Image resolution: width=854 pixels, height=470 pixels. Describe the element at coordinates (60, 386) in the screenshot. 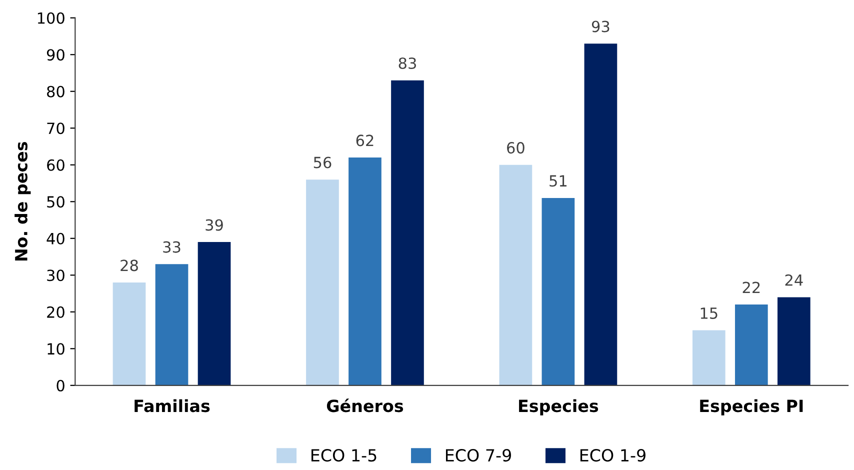

I see `y-tick-label: 0` at that location.